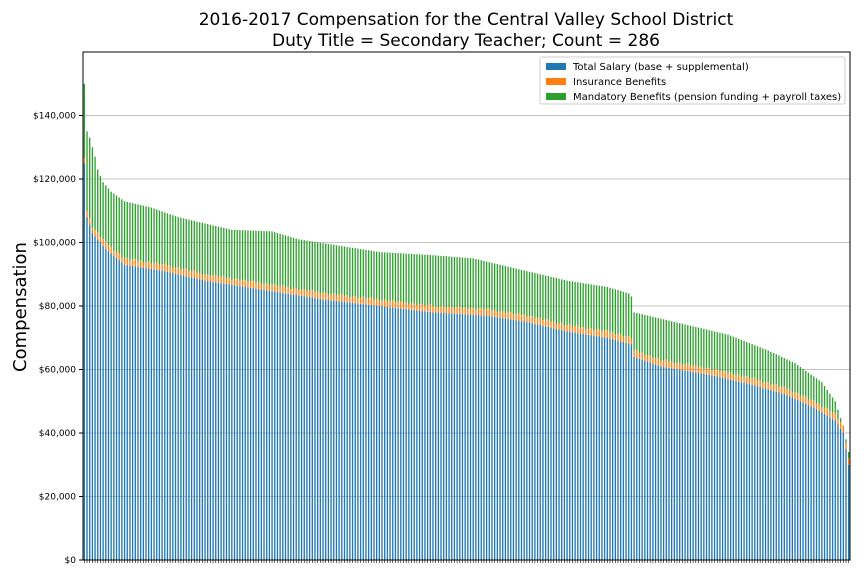 The width and height of the screenshot is (864, 576). What do you see at coordinates (556, 66) in the screenshot?
I see `legend-swatch` at bounding box center [556, 66].